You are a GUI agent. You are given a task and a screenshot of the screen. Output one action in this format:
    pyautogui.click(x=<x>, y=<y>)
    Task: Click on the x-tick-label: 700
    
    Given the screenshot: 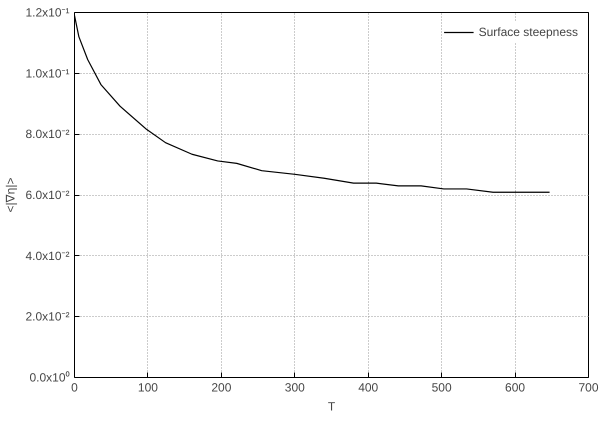 What is the action you would take?
    pyautogui.click(x=588, y=387)
    